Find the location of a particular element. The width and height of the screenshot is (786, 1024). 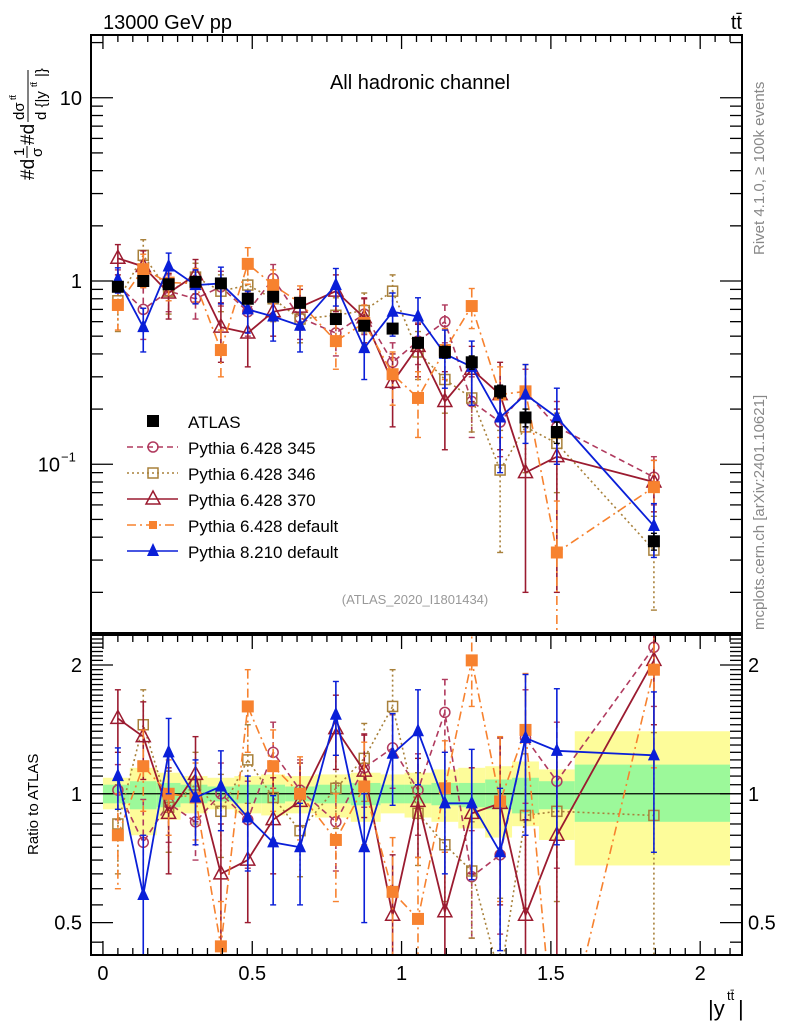

svg-text: tt̄ is located at coordinates (13, 97).